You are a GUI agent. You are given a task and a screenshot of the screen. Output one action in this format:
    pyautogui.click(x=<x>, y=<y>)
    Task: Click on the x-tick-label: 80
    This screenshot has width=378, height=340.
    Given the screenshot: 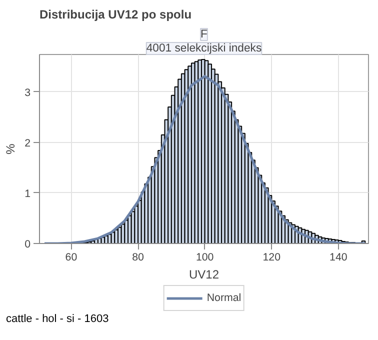 What is the action you would take?
    pyautogui.click(x=138, y=258)
    